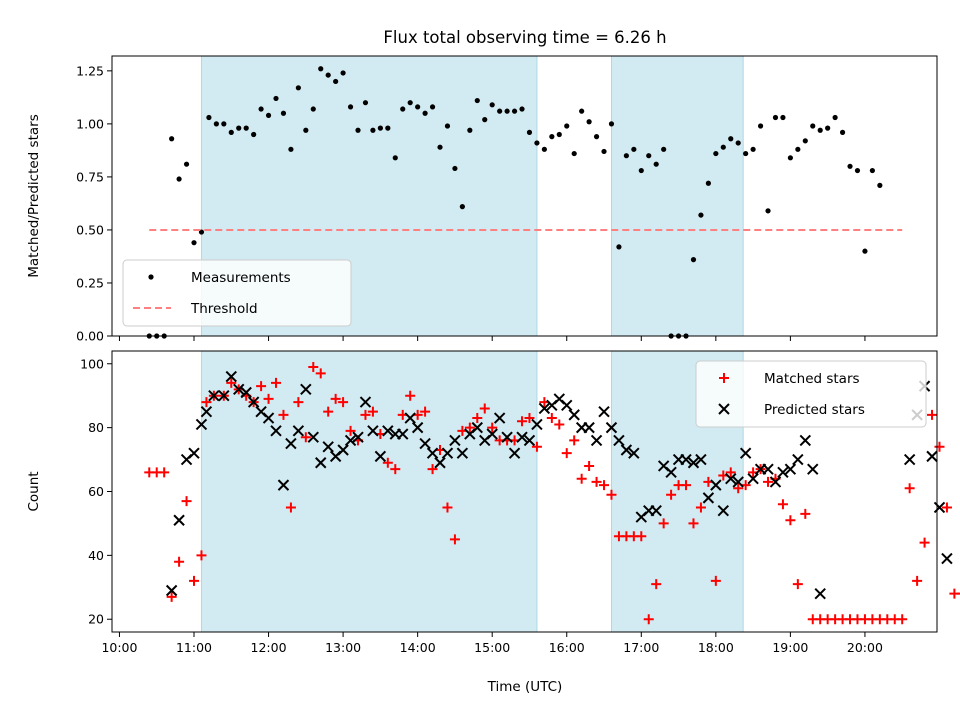 This screenshot has height=720, width=960. What do you see at coordinates (269, 647) in the screenshot?
I see `x-tick-label: 12:00` at bounding box center [269, 647].